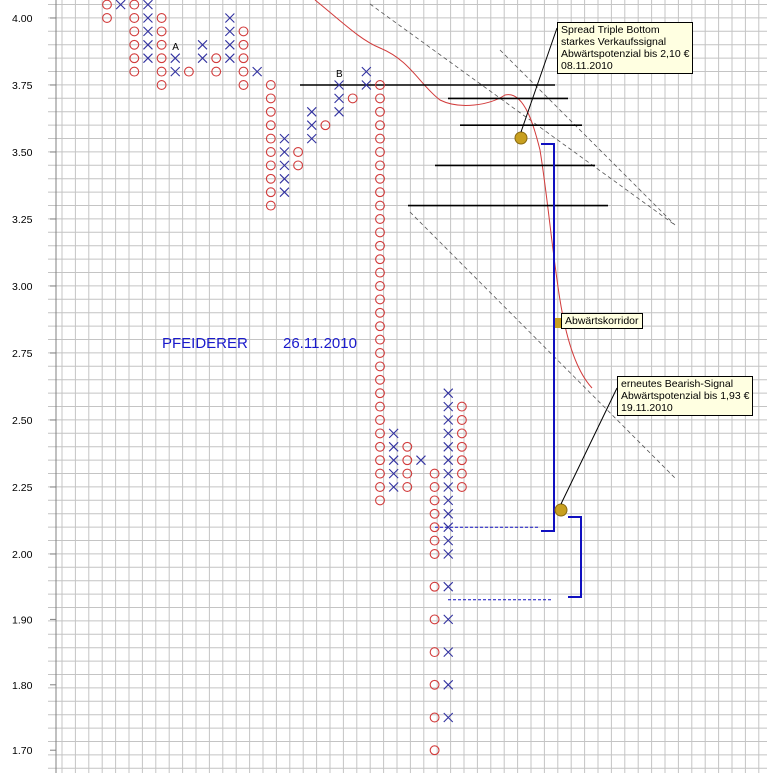 This screenshot has width=767, height=778. What do you see at coordinates (22, 488) in the screenshot?
I see `y-tick-label: 2.25` at bounding box center [22, 488].